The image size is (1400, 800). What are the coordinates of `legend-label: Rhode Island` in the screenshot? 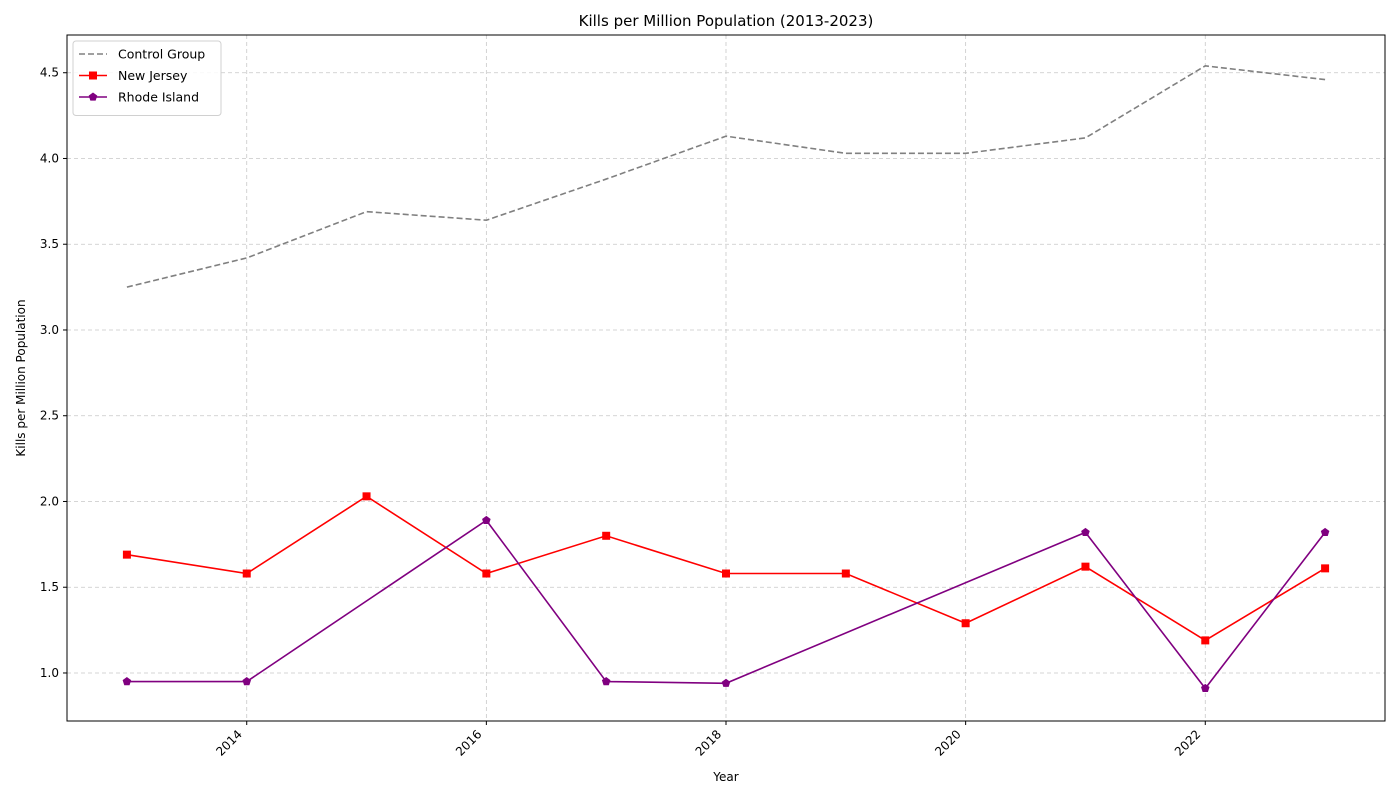 It's located at (158, 97).